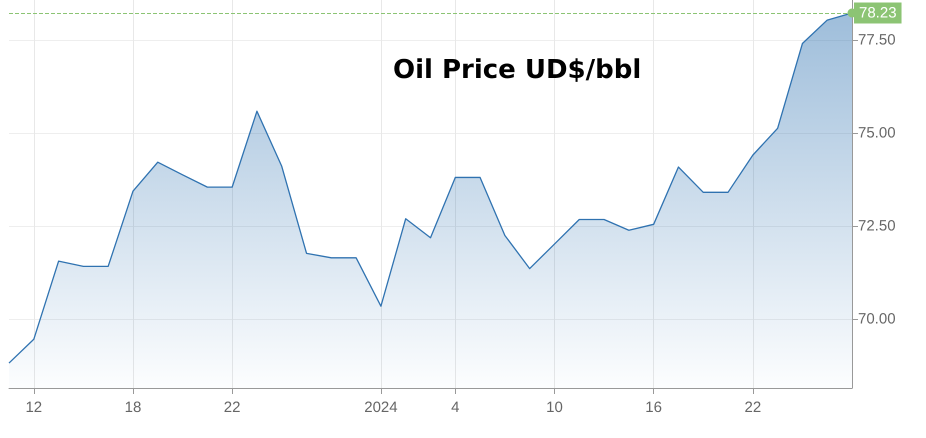  Describe the element at coordinates (877, 40) in the screenshot. I see `y-tick-label: 77.50` at that location.